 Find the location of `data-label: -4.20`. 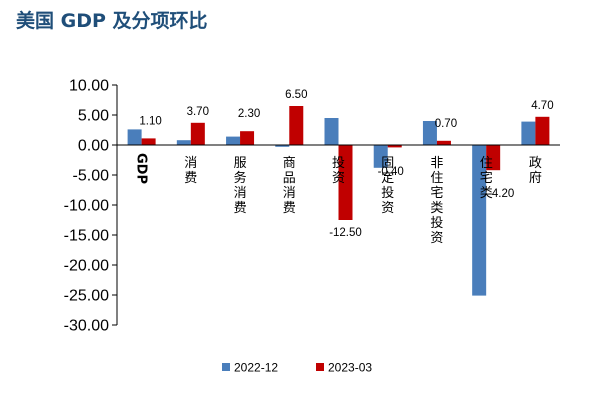

data-label: -4.20 is located at coordinates (501, 194).